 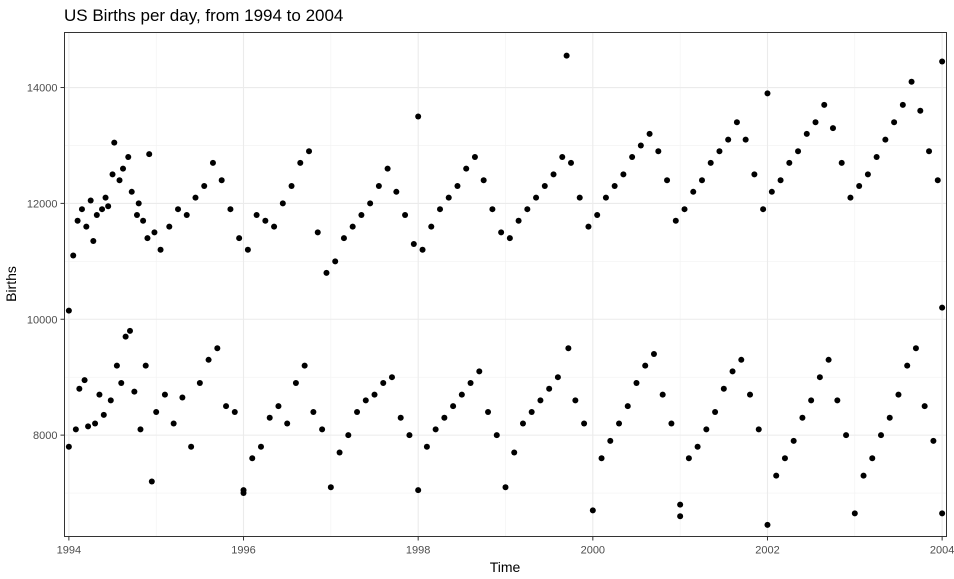 I want to click on x-axis-title: Time, so click(x=505, y=567).